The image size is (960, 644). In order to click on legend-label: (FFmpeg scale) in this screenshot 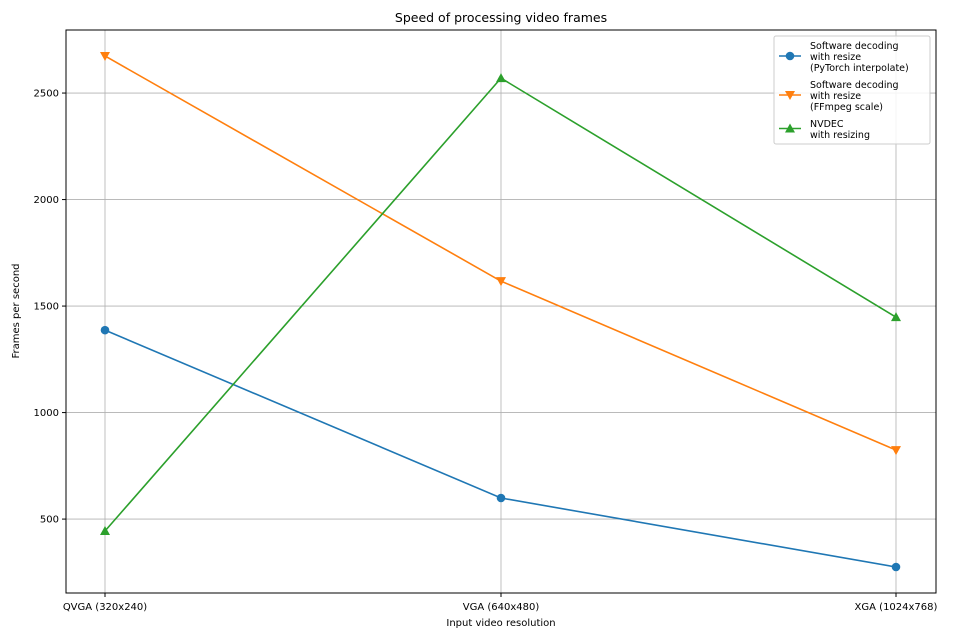, I will do `click(846, 107)`.